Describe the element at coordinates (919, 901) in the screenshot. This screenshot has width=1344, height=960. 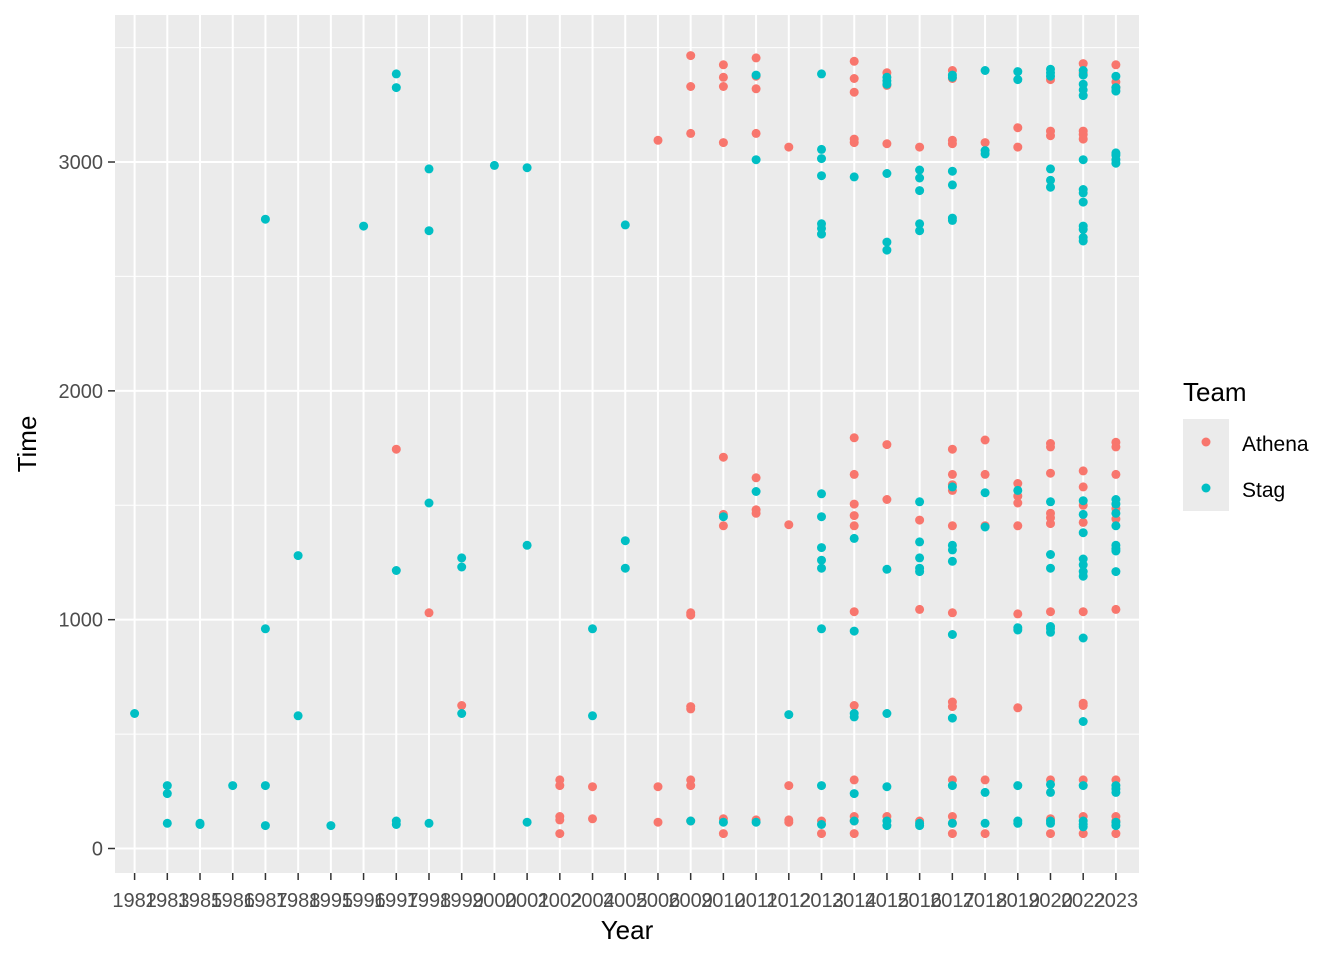
I see `x-tick-label: 2016` at that location.